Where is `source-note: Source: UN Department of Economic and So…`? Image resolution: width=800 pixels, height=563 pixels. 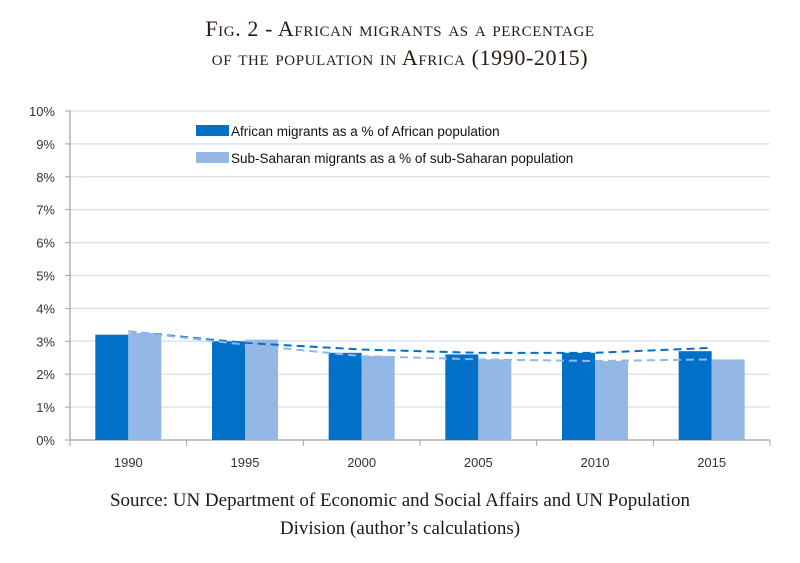 source-note: Source: UN Department of Economic and So… is located at coordinates (400, 515).